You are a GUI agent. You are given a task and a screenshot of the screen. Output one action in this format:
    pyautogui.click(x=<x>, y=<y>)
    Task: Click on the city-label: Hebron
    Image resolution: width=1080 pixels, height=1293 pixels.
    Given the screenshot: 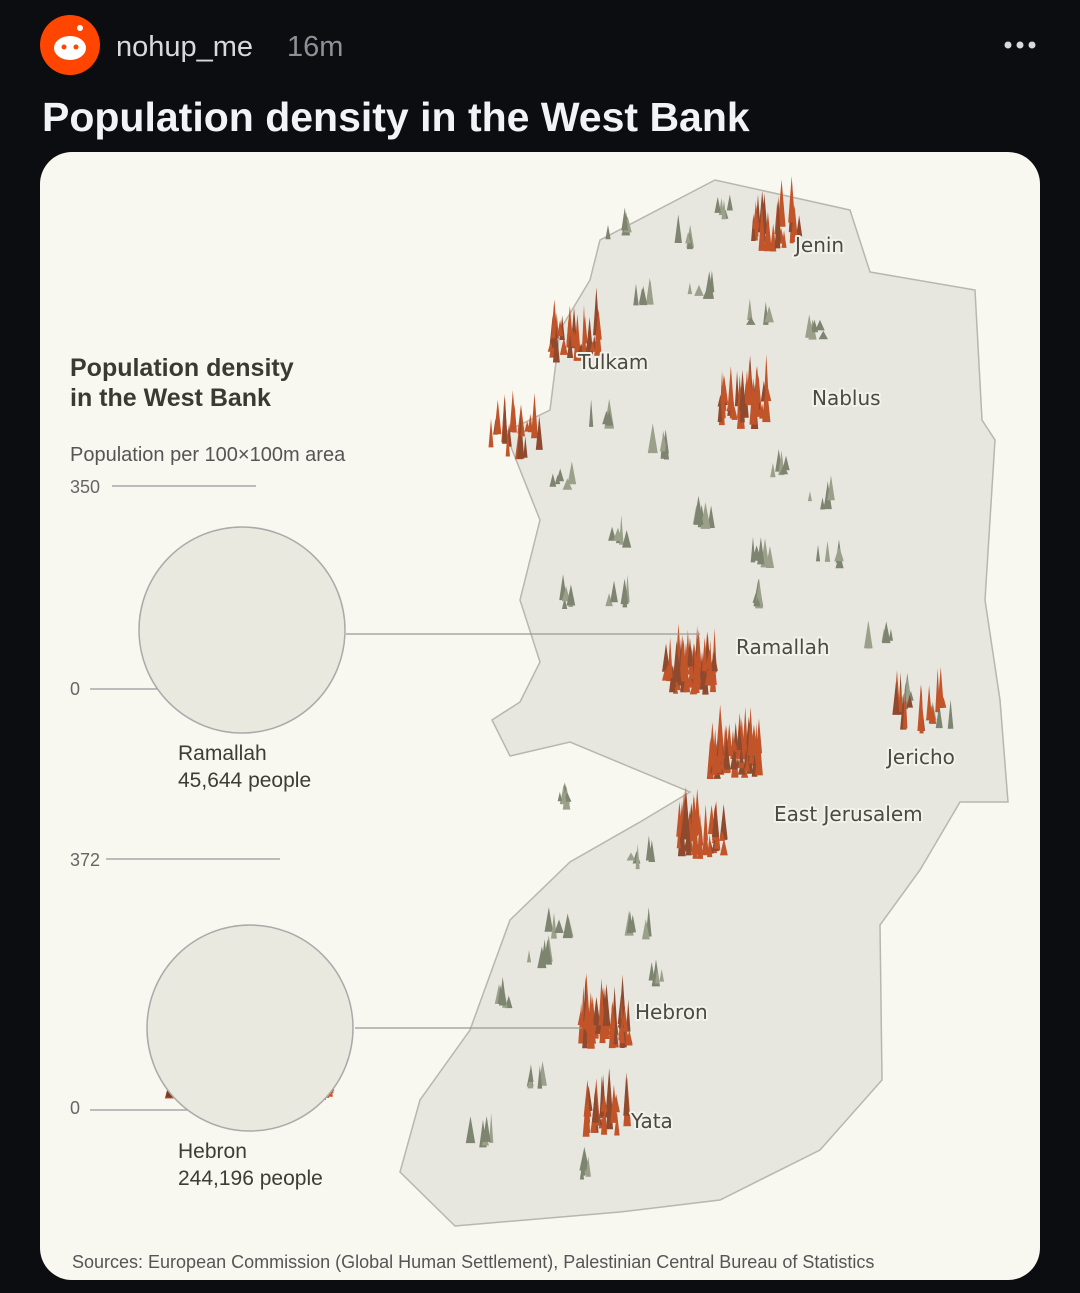 What is the action you would take?
    pyautogui.click(x=671, y=1012)
    